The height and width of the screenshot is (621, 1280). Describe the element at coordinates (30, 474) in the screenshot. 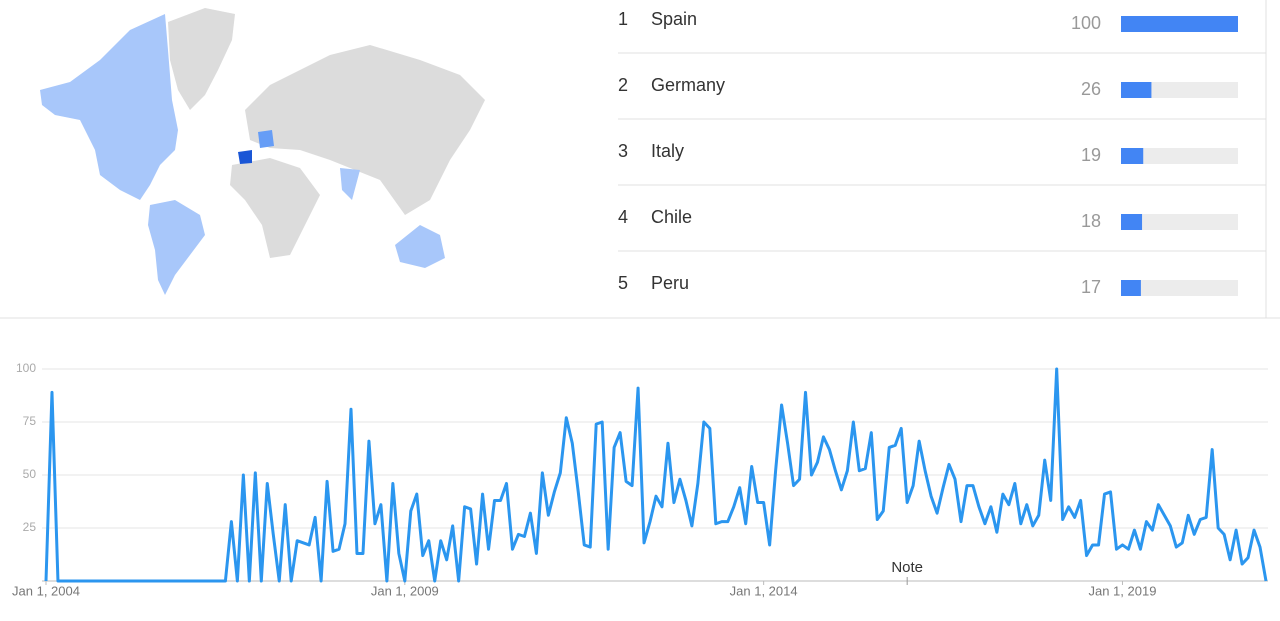

I see `y-tick-label: 50` at that location.